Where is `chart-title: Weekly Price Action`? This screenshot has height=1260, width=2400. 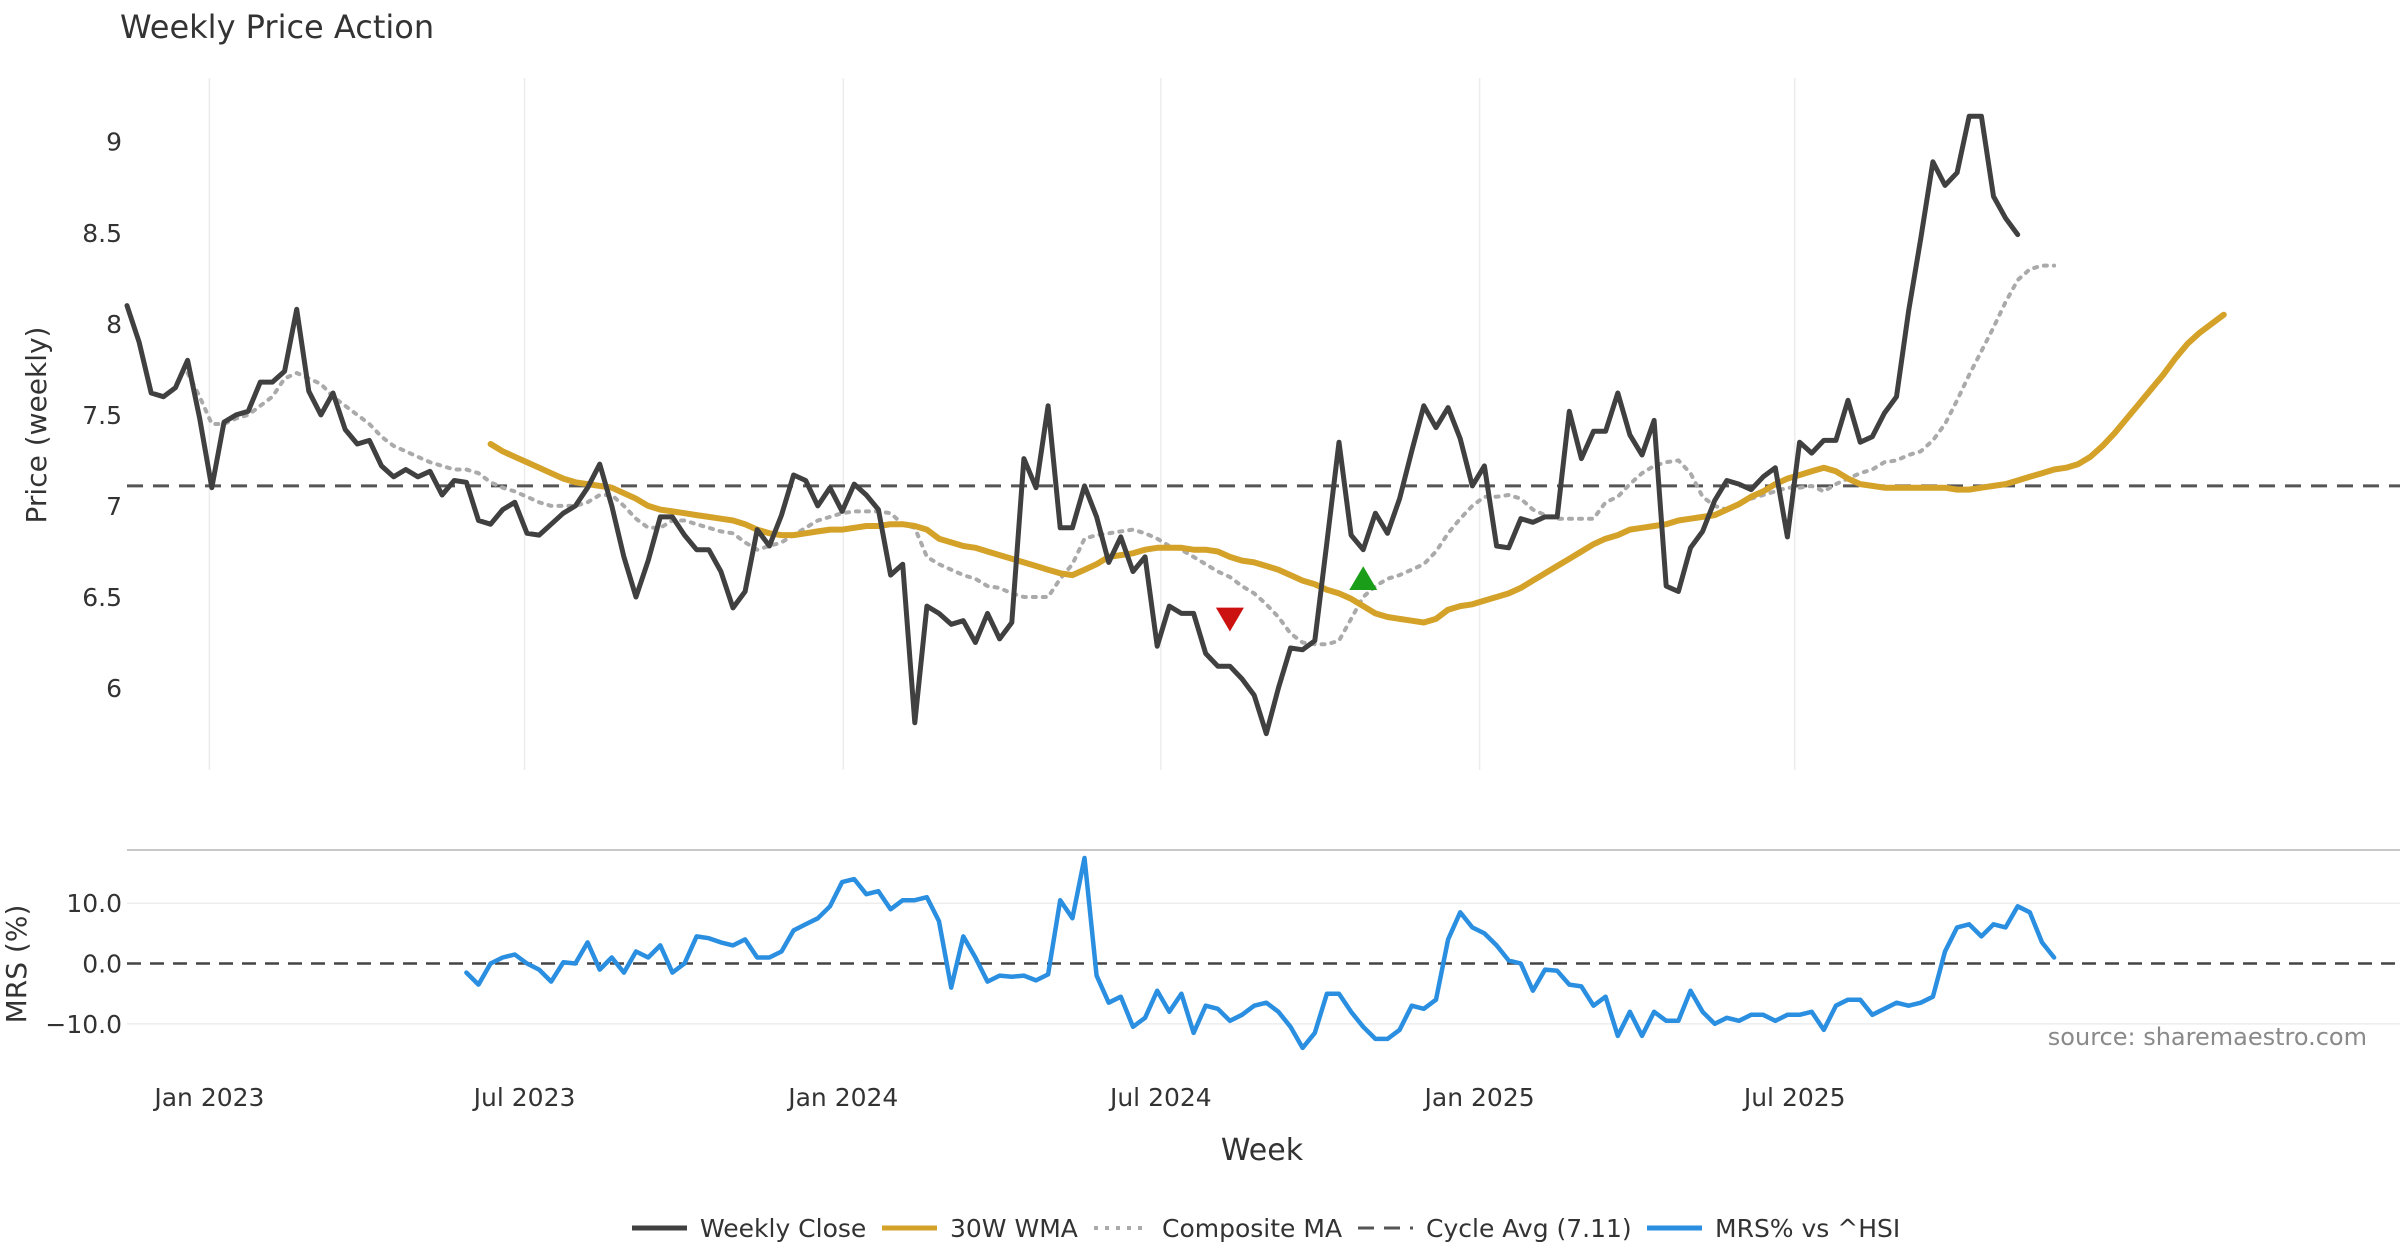 chart-title: Weekly Price Action is located at coordinates (277, 27).